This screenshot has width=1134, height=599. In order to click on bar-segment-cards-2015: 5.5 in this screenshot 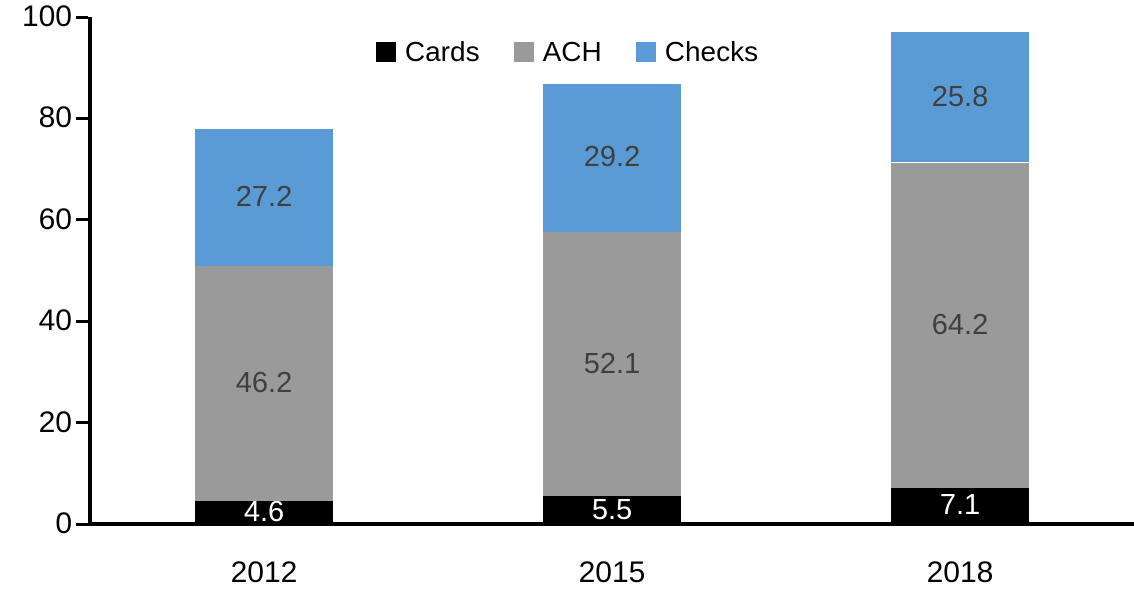, I will do `click(612, 509)`.